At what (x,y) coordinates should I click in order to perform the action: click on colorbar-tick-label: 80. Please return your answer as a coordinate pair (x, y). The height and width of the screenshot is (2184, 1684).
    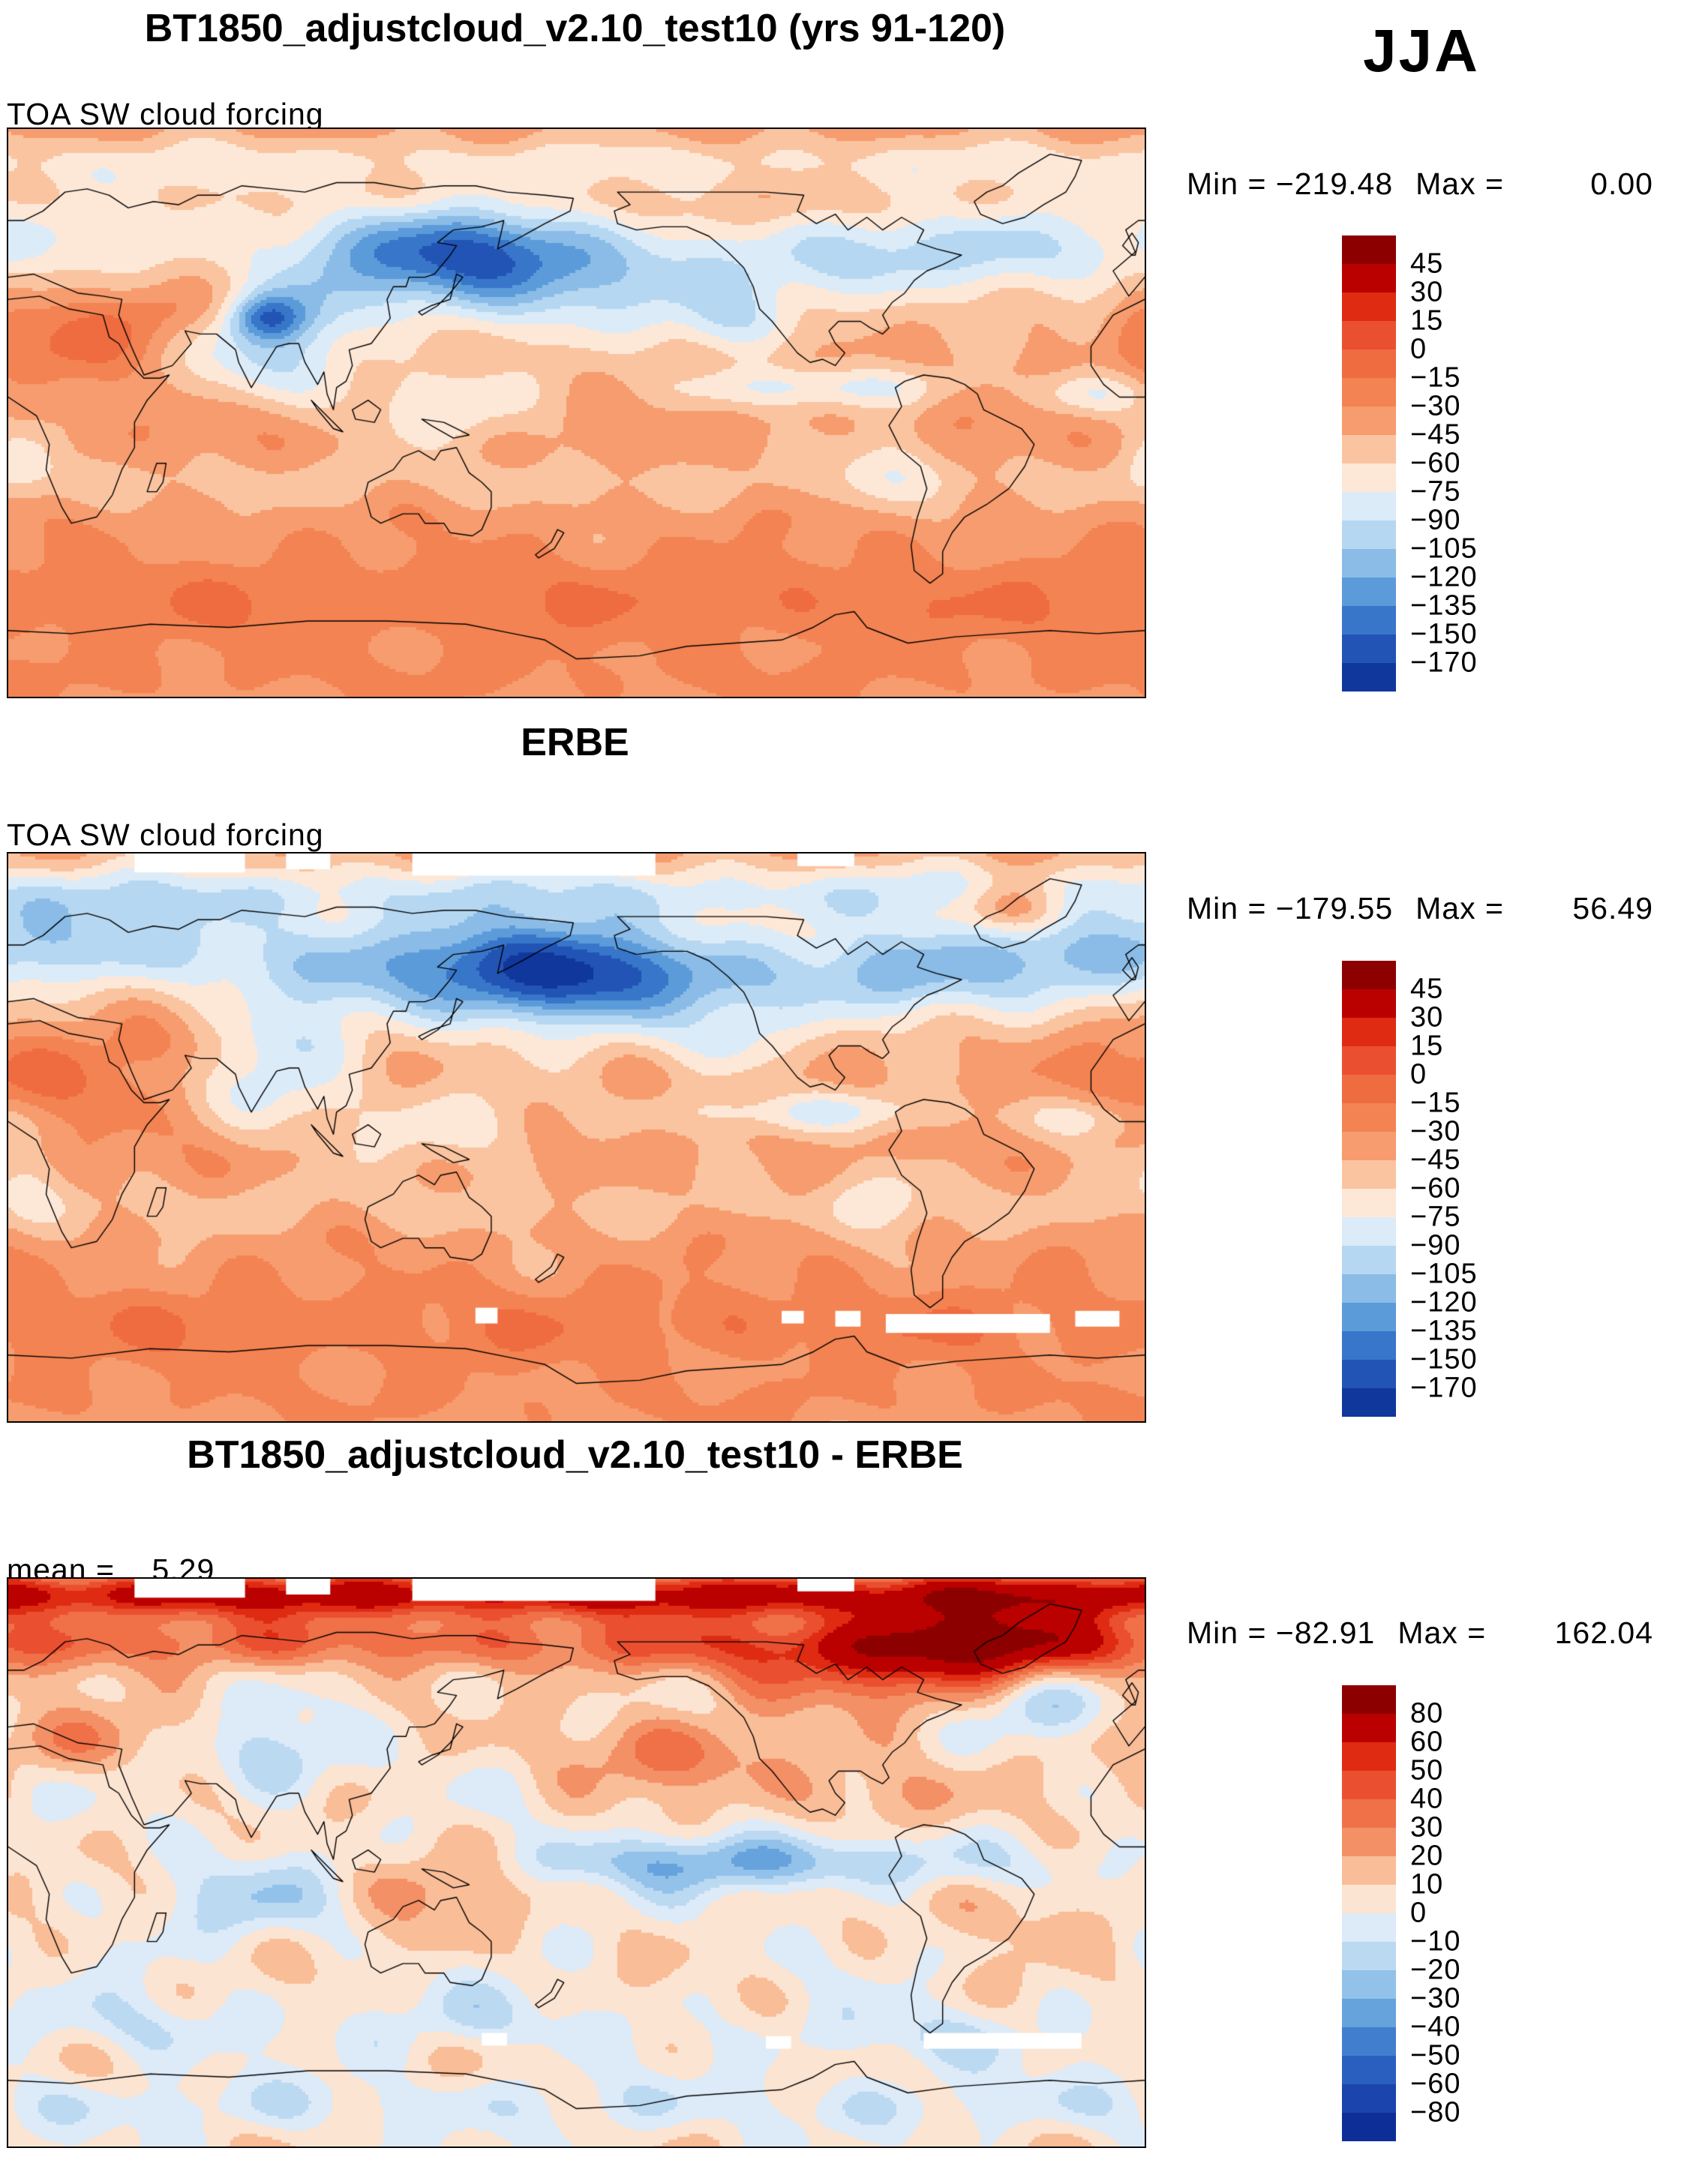
    Looking at the image, I should click on (1427, 1713).